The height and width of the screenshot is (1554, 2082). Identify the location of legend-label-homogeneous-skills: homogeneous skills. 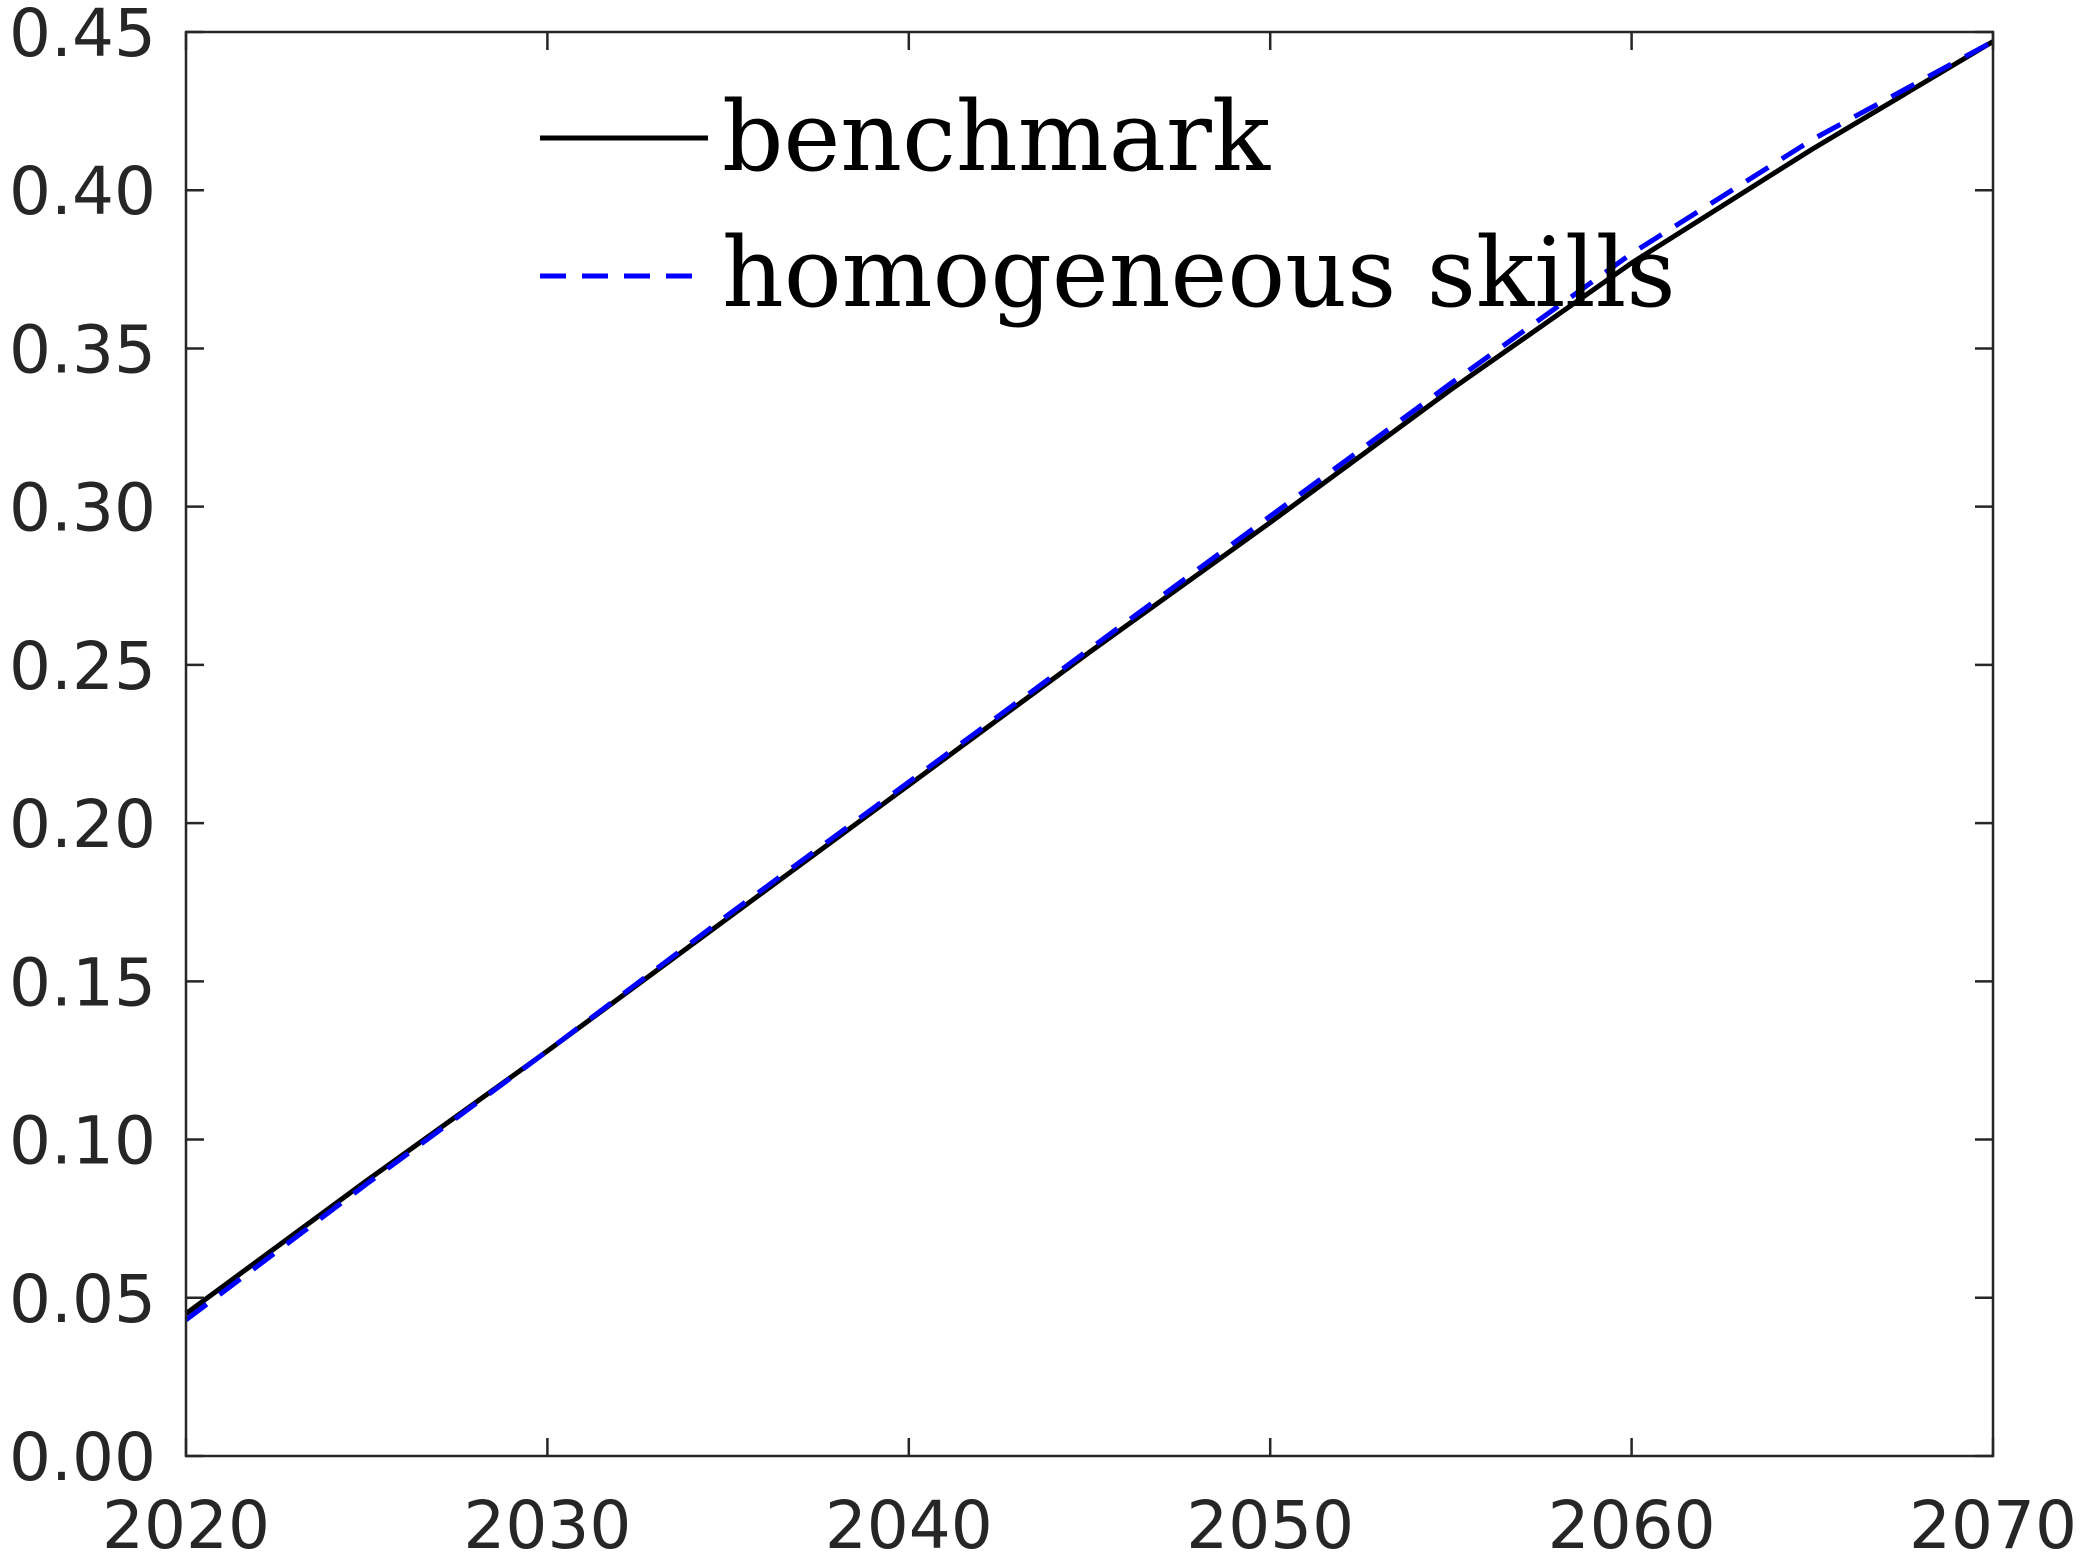
(1199, 273).